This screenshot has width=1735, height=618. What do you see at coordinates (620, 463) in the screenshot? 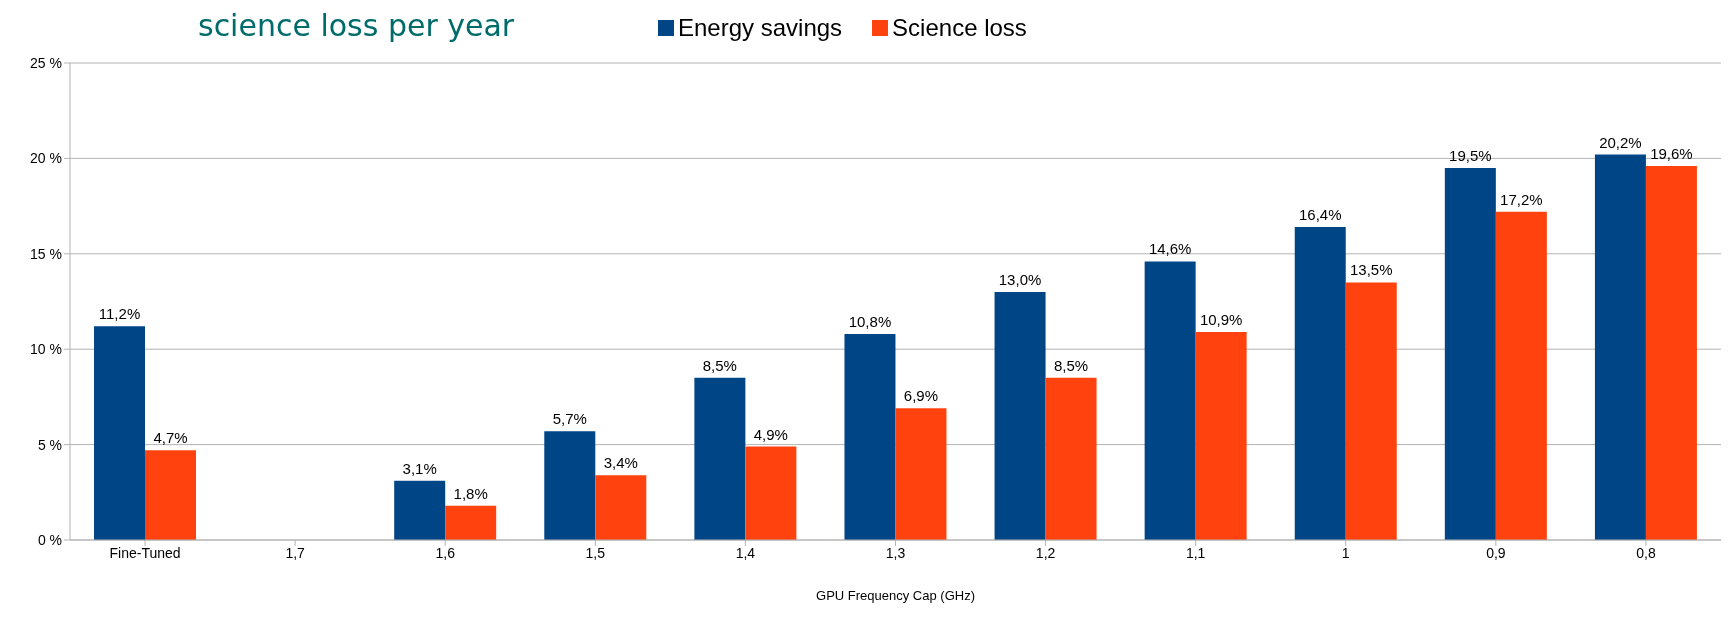
I see `data-label: 3,4%` at bounding box center [620, 463].